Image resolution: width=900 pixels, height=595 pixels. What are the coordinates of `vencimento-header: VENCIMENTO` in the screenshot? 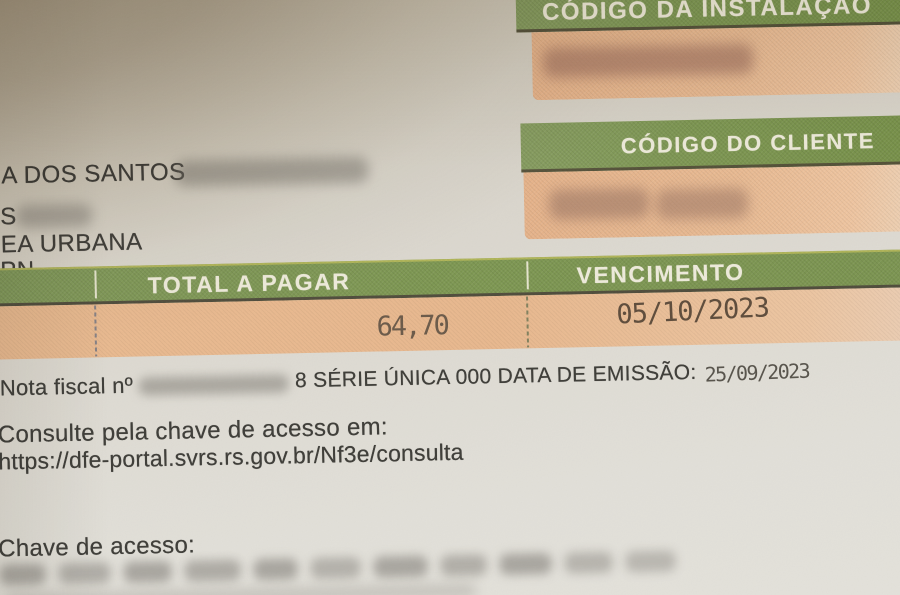 It's located at (660, 273).